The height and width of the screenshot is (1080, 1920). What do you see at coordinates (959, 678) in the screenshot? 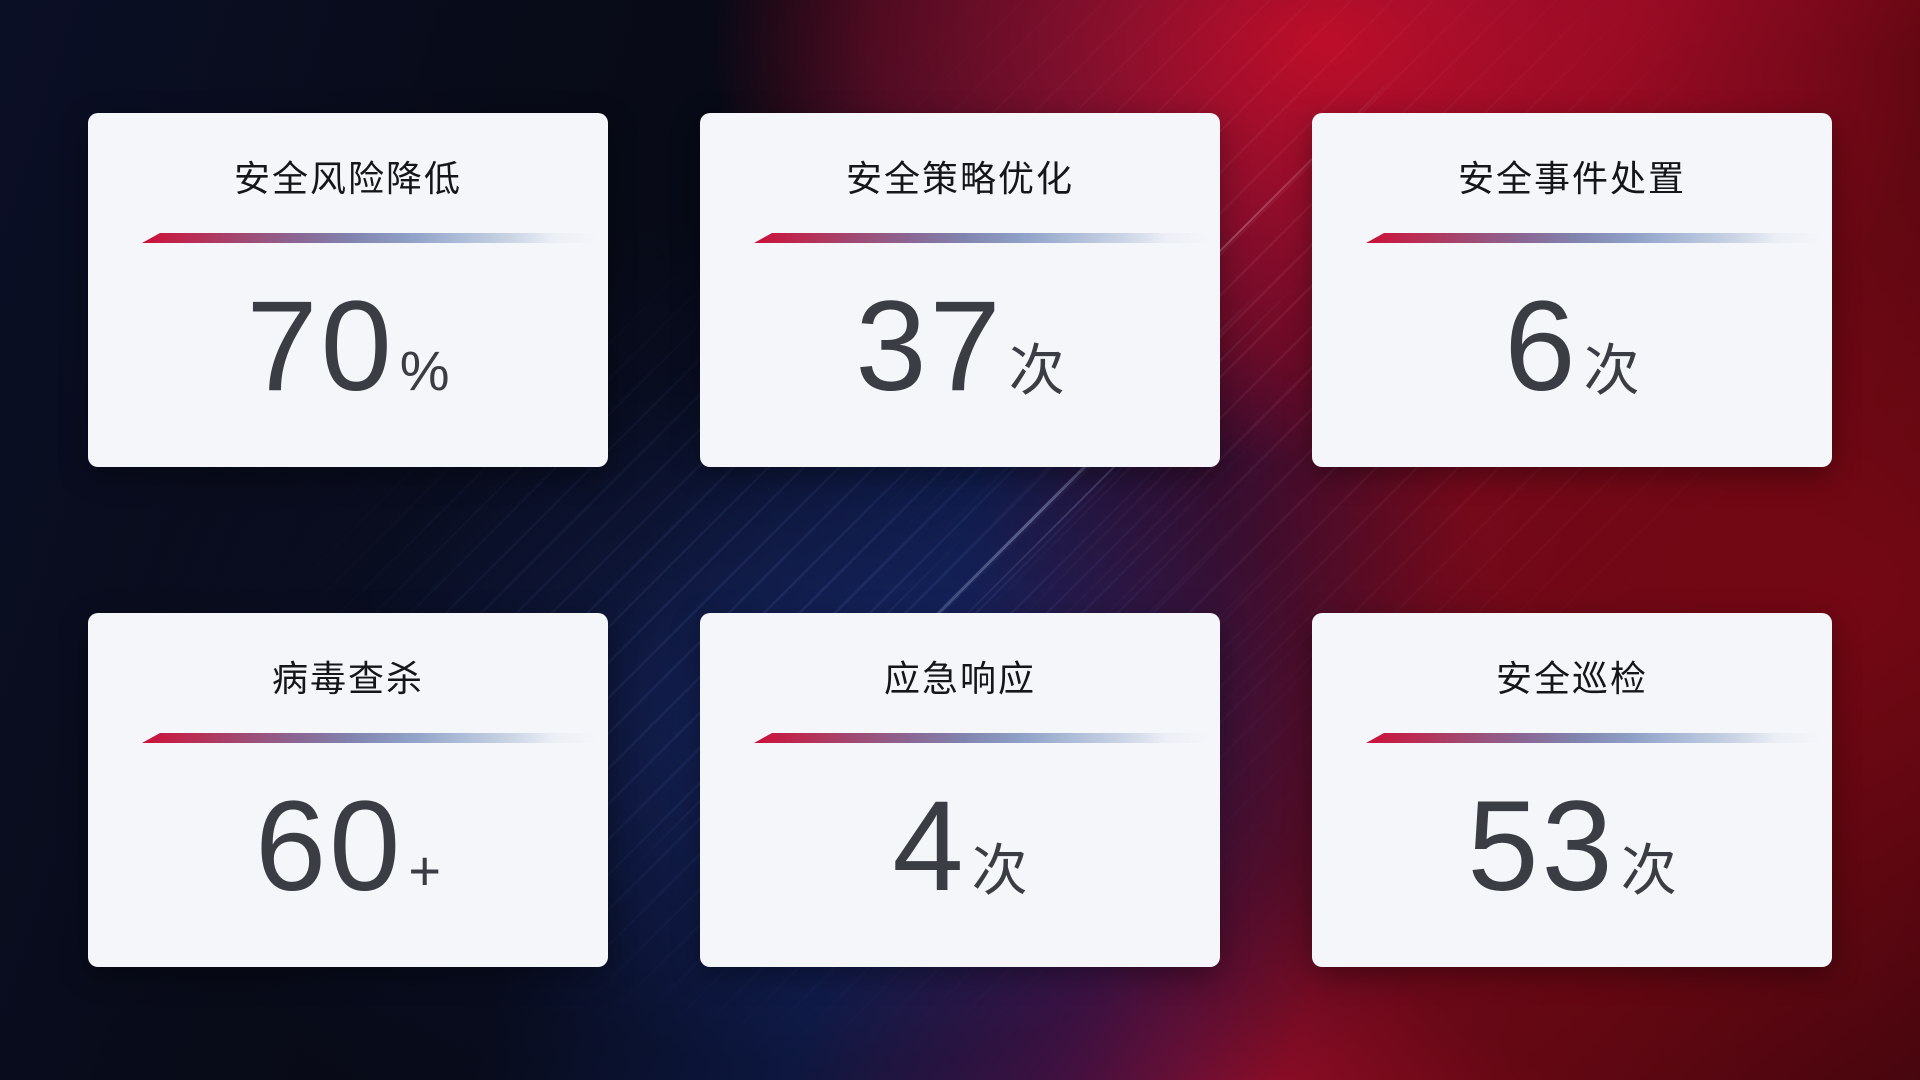
I see `card-title: 应急响应` at bounding box center [959, 678].